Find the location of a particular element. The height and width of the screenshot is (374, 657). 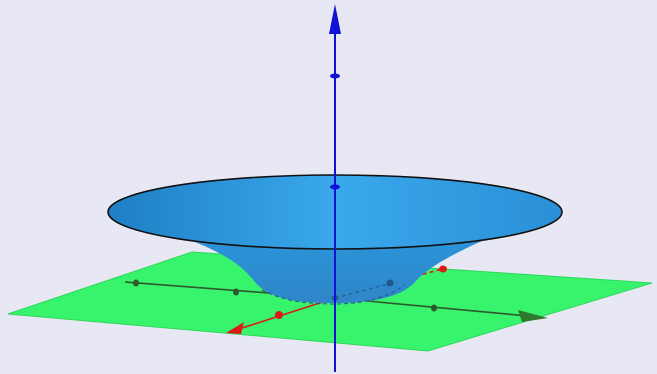

x-axis-arrow is located at coordinates (235, 328).